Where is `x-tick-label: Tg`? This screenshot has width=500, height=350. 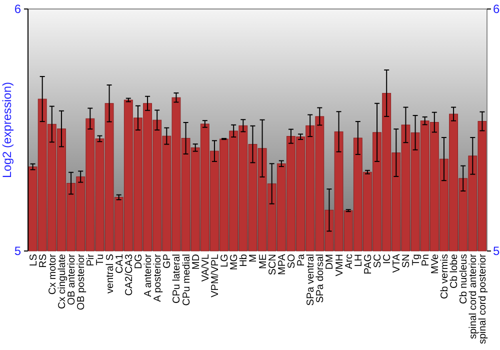
x-tick-label: Tg is located at coordinates (416, 260).